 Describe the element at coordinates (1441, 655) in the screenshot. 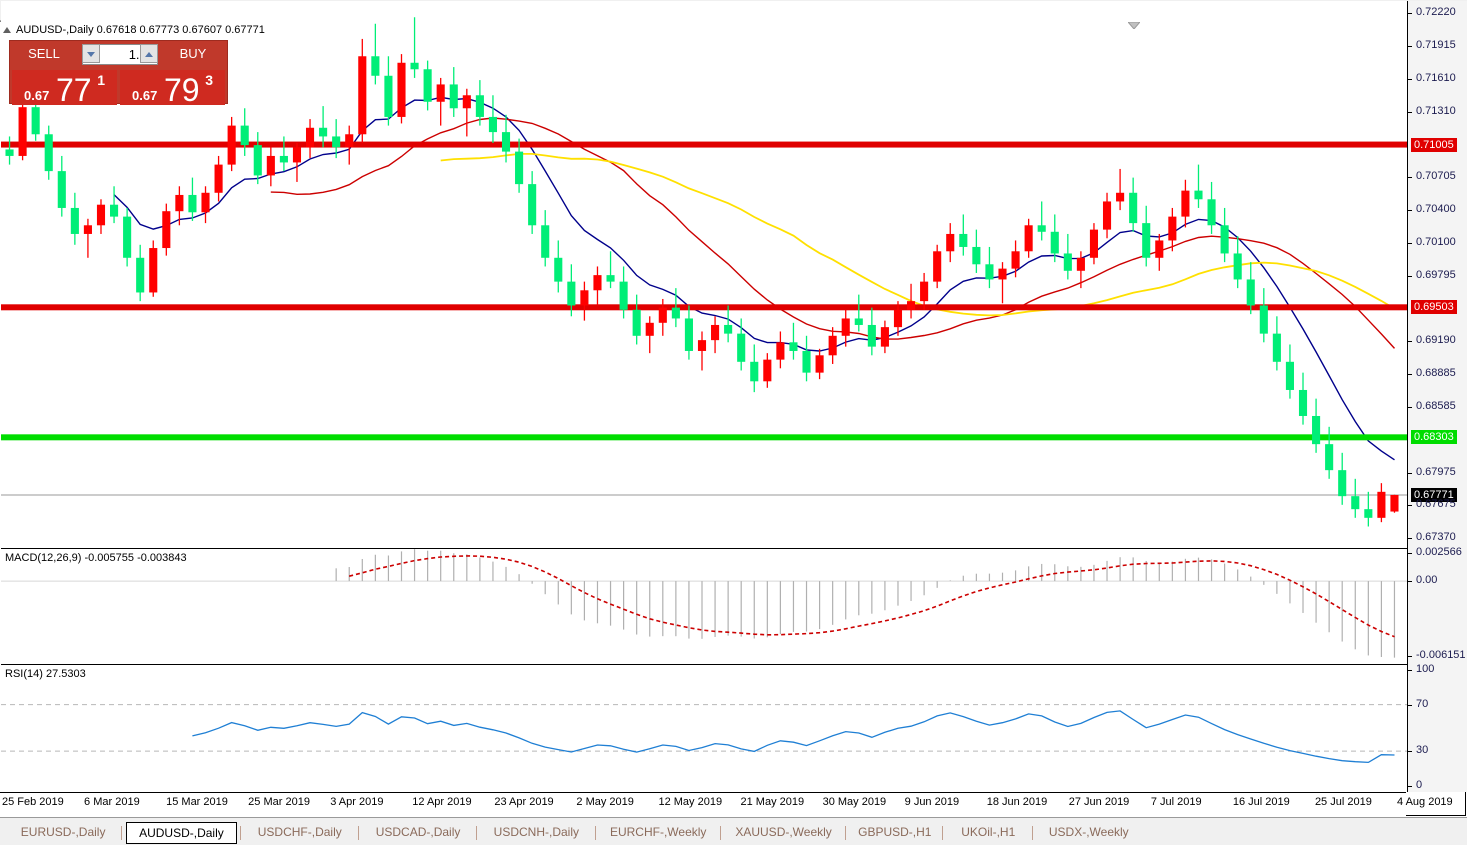

I see `macd-scale-label: -0.006151` at that location.